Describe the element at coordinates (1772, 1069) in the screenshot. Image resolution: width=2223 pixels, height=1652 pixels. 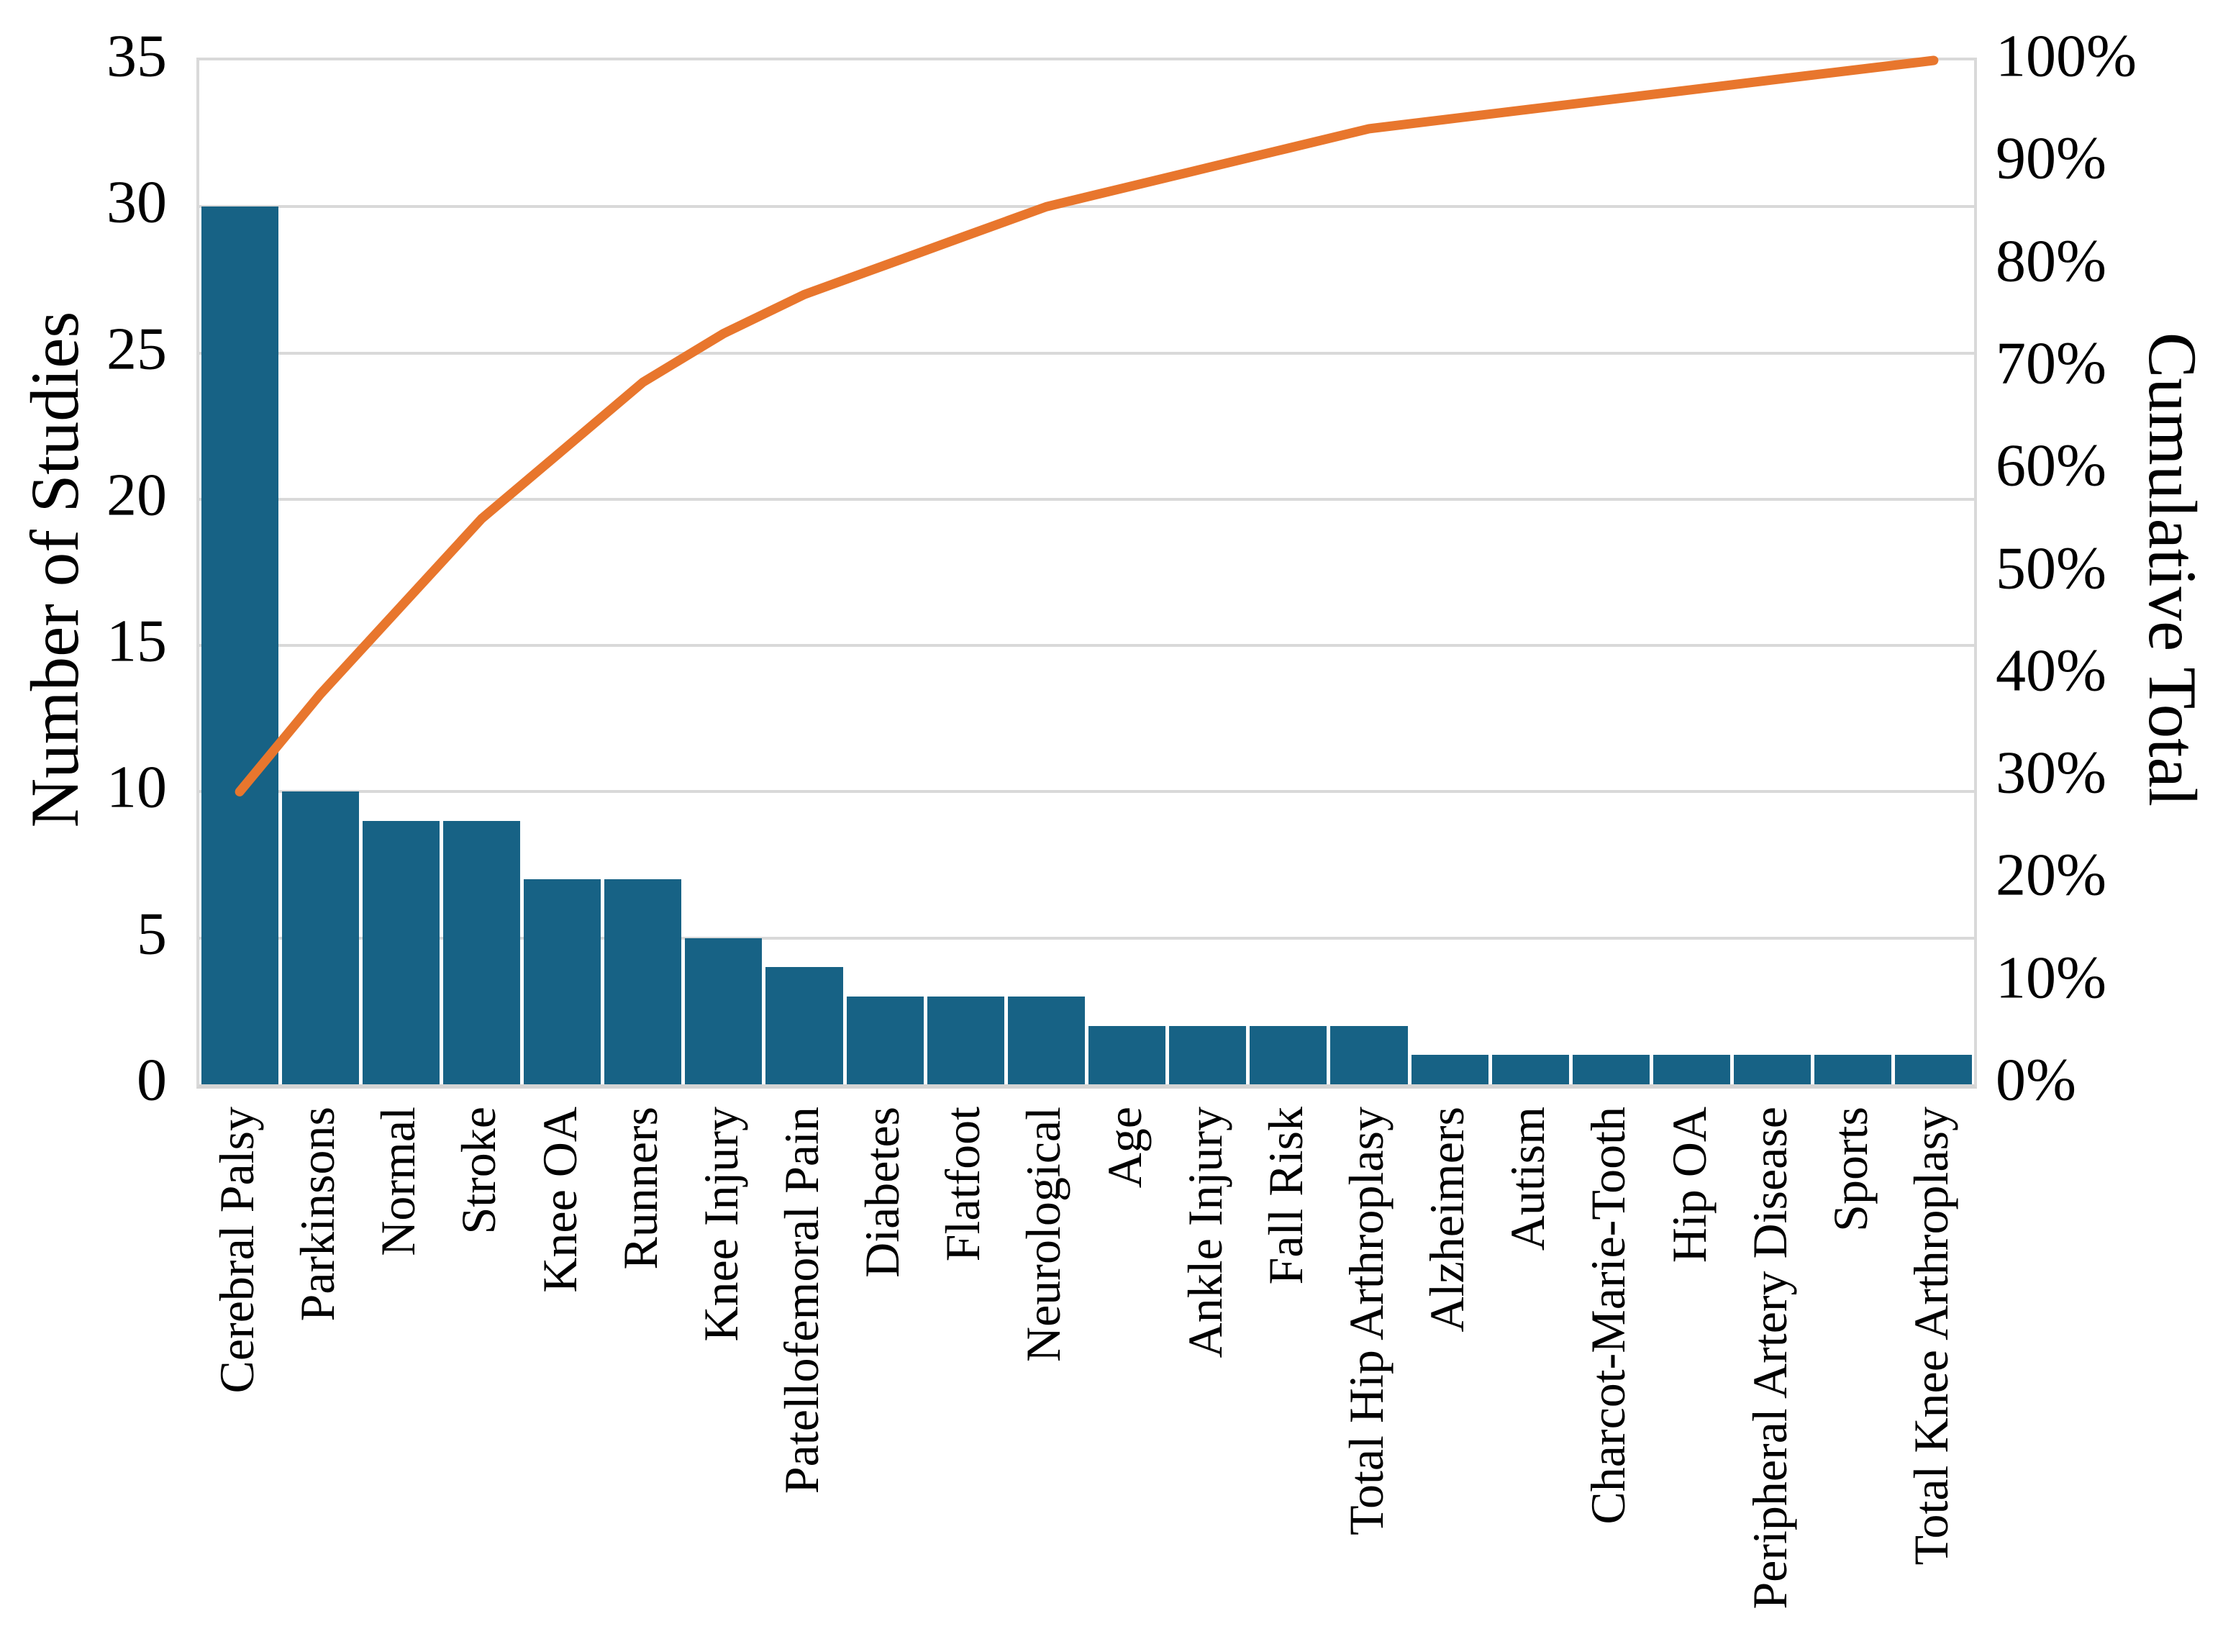
I see `bar-peripheral-artery-disease` at that location.